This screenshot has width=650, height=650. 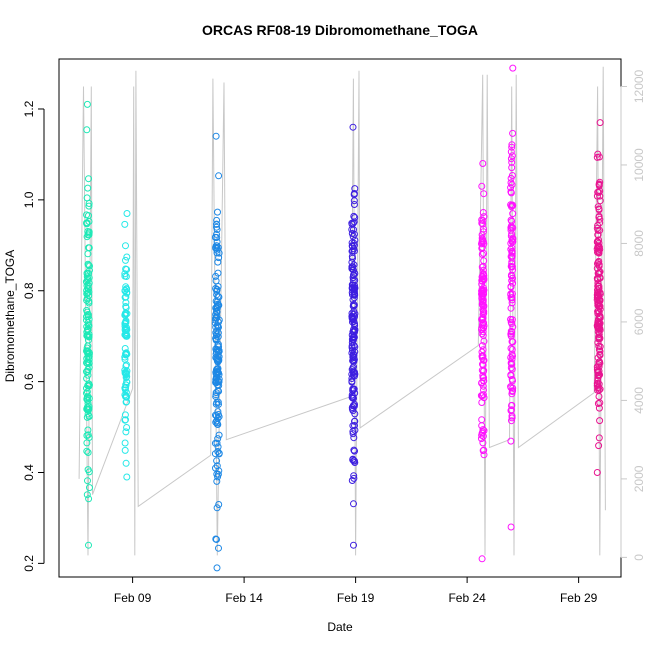 What do you see at coordinates (639, 165) in the screenshot?
I see `y2-tick-label: 10000` at bounding box center [639, 165].